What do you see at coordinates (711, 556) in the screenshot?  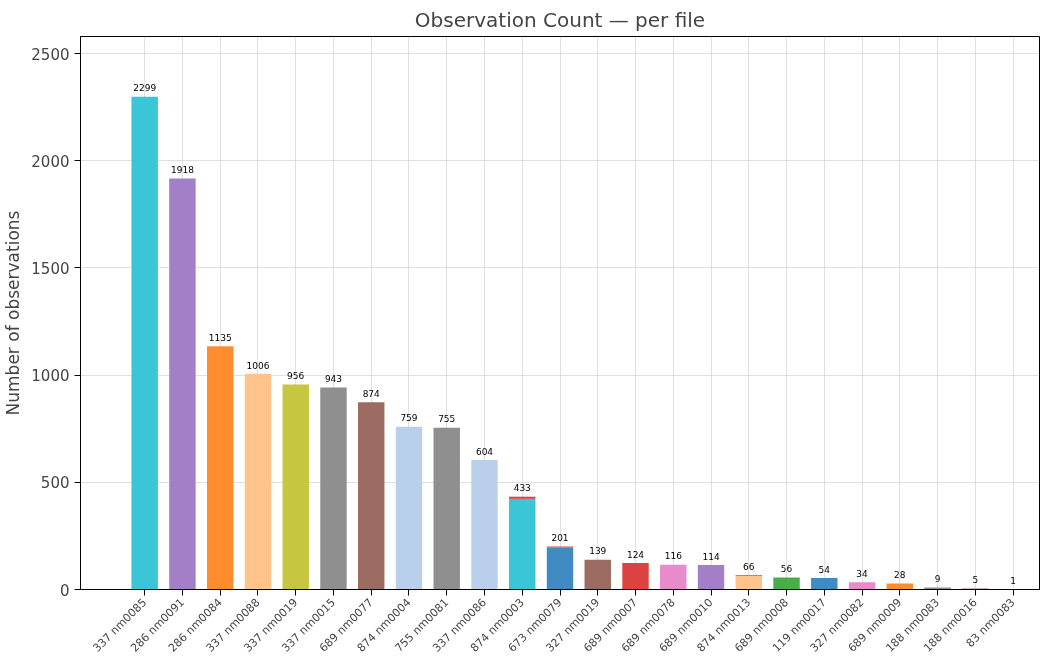 I see `total-label: 114` at bounding box center [711, 556].